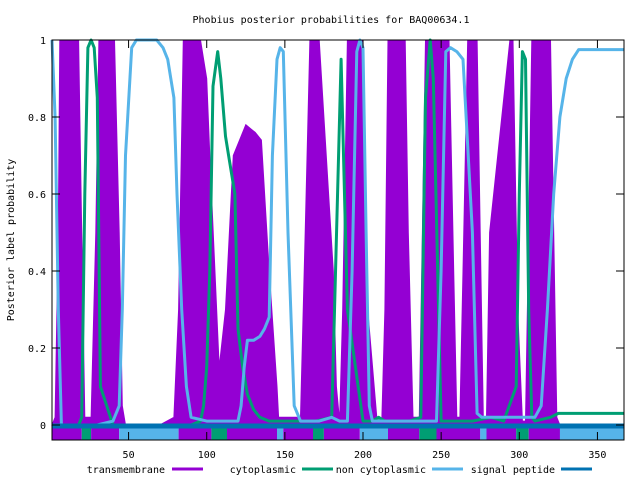 The width and height of the screenshot is (640, 480). I want to click on topology-track, so click(338, 432).